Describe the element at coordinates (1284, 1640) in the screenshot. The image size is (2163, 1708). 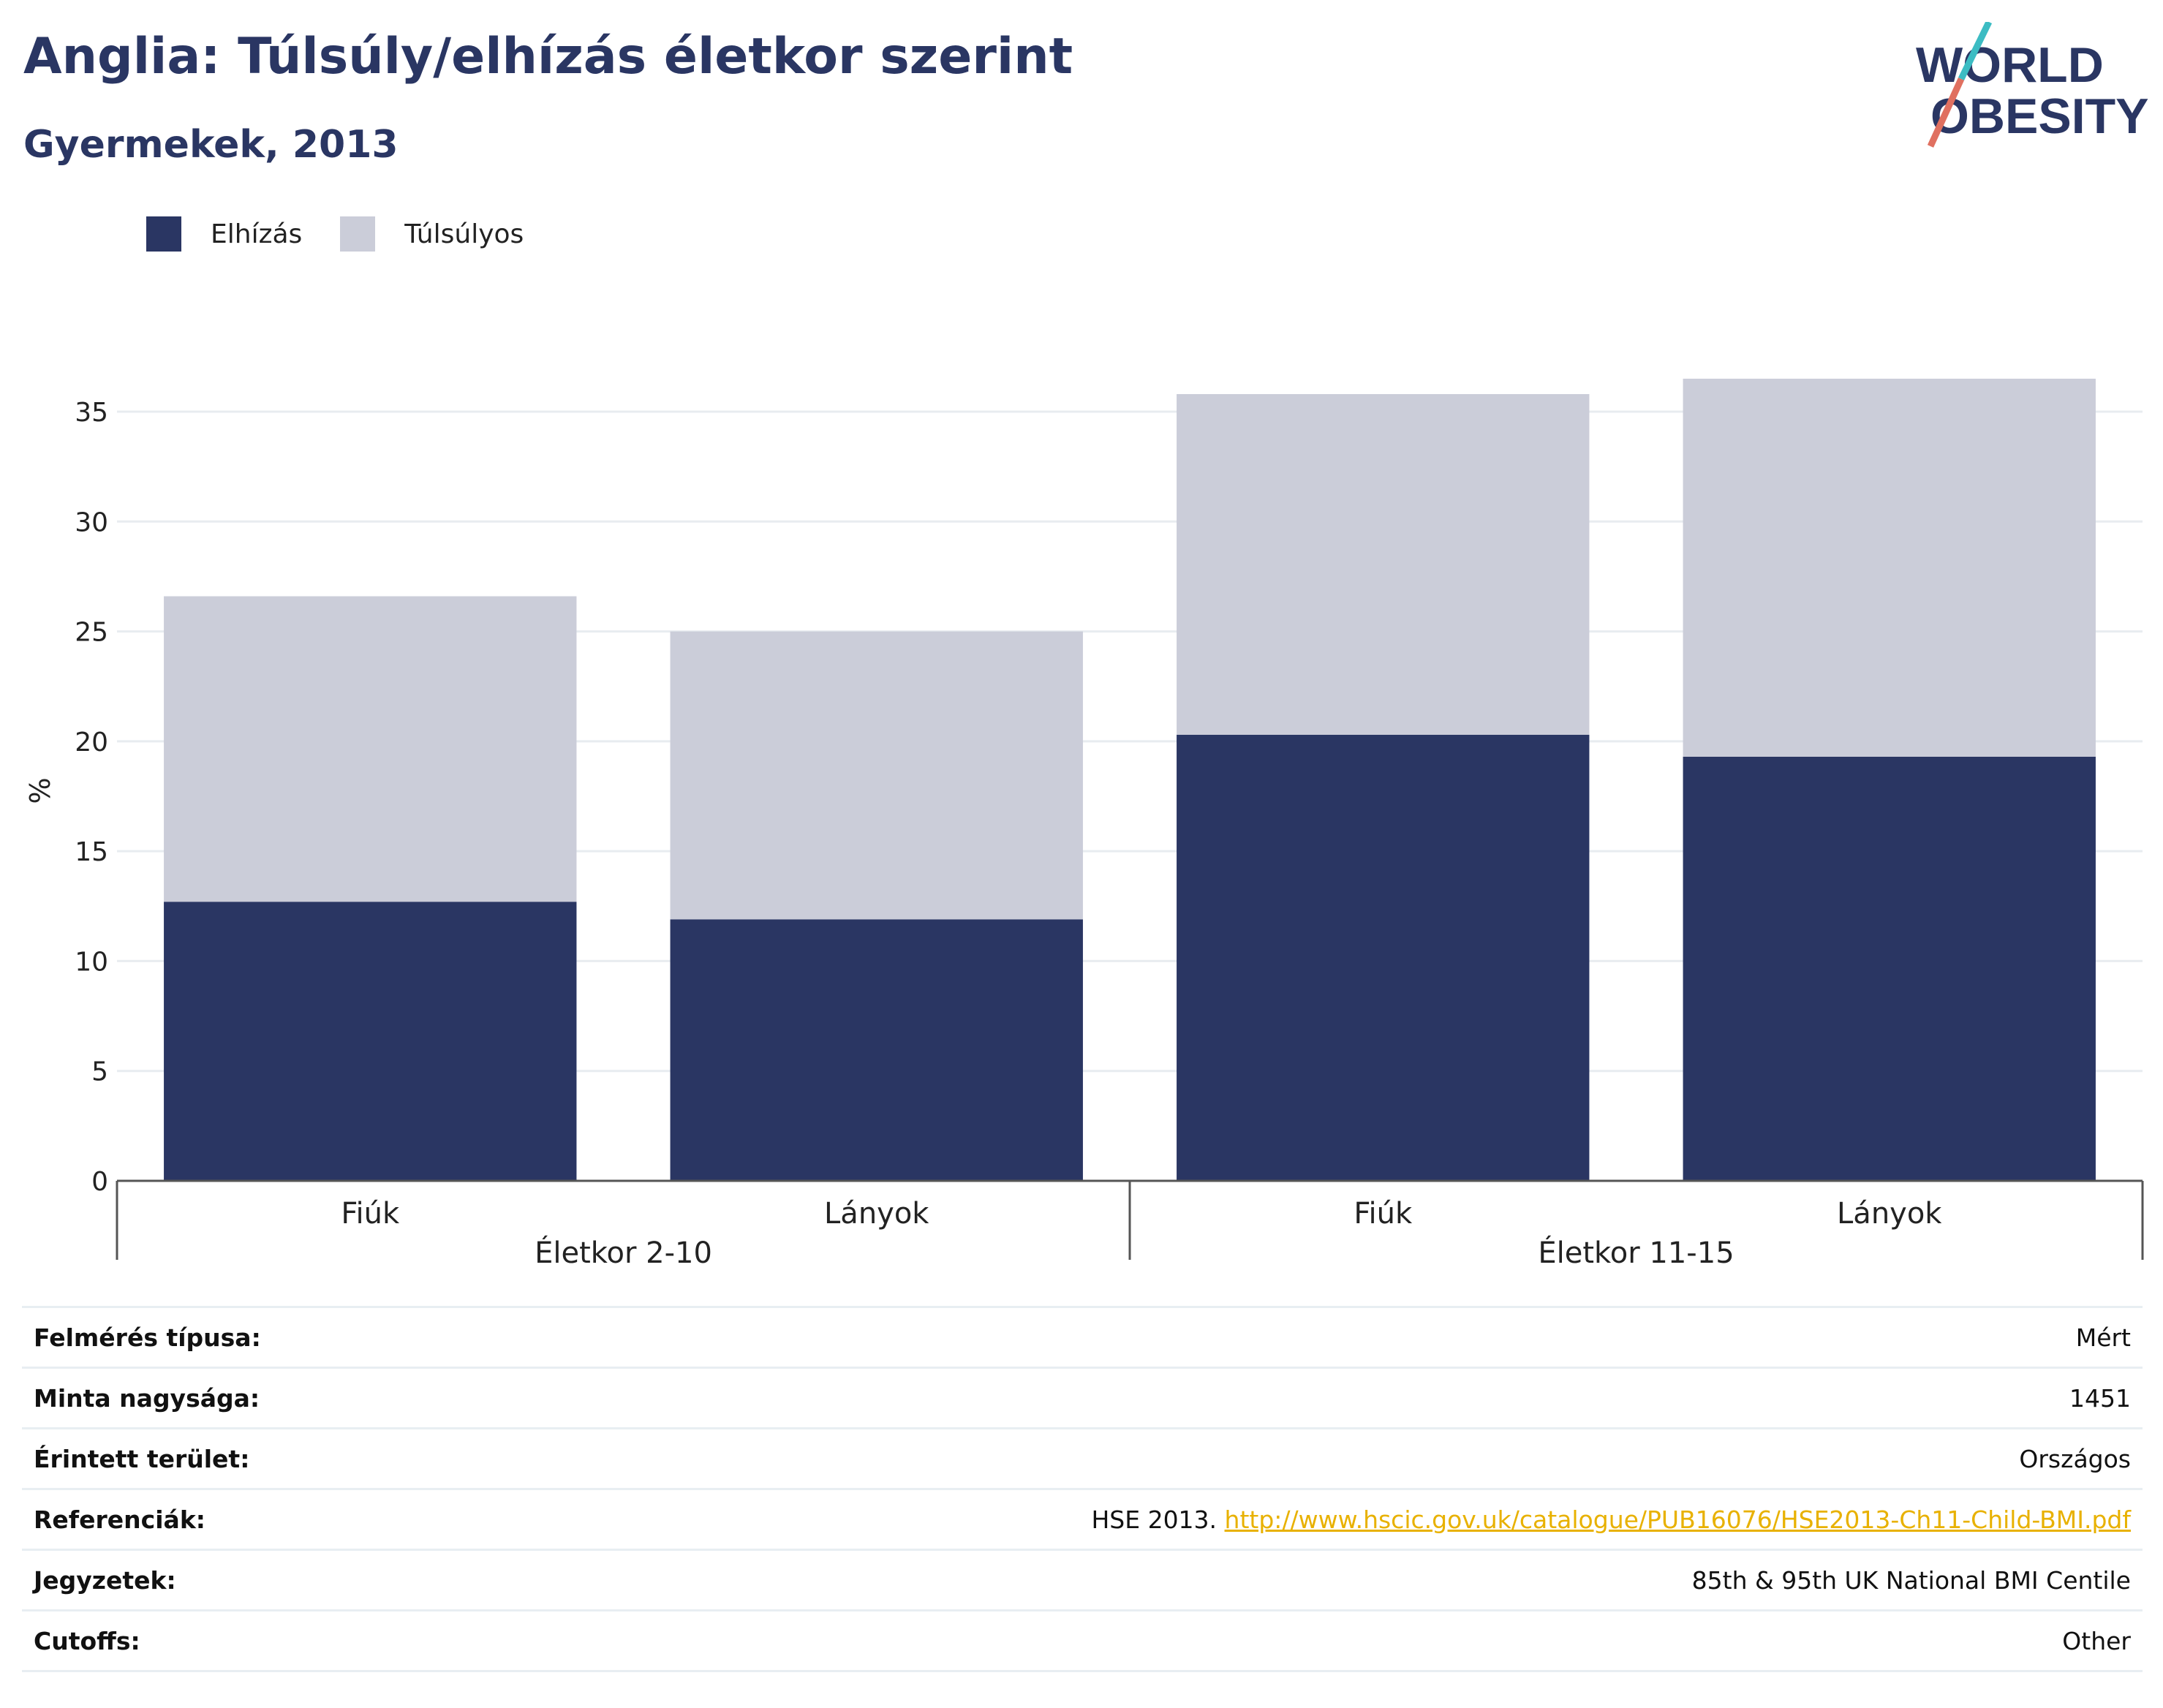
I see `info-value: Other` at that location.